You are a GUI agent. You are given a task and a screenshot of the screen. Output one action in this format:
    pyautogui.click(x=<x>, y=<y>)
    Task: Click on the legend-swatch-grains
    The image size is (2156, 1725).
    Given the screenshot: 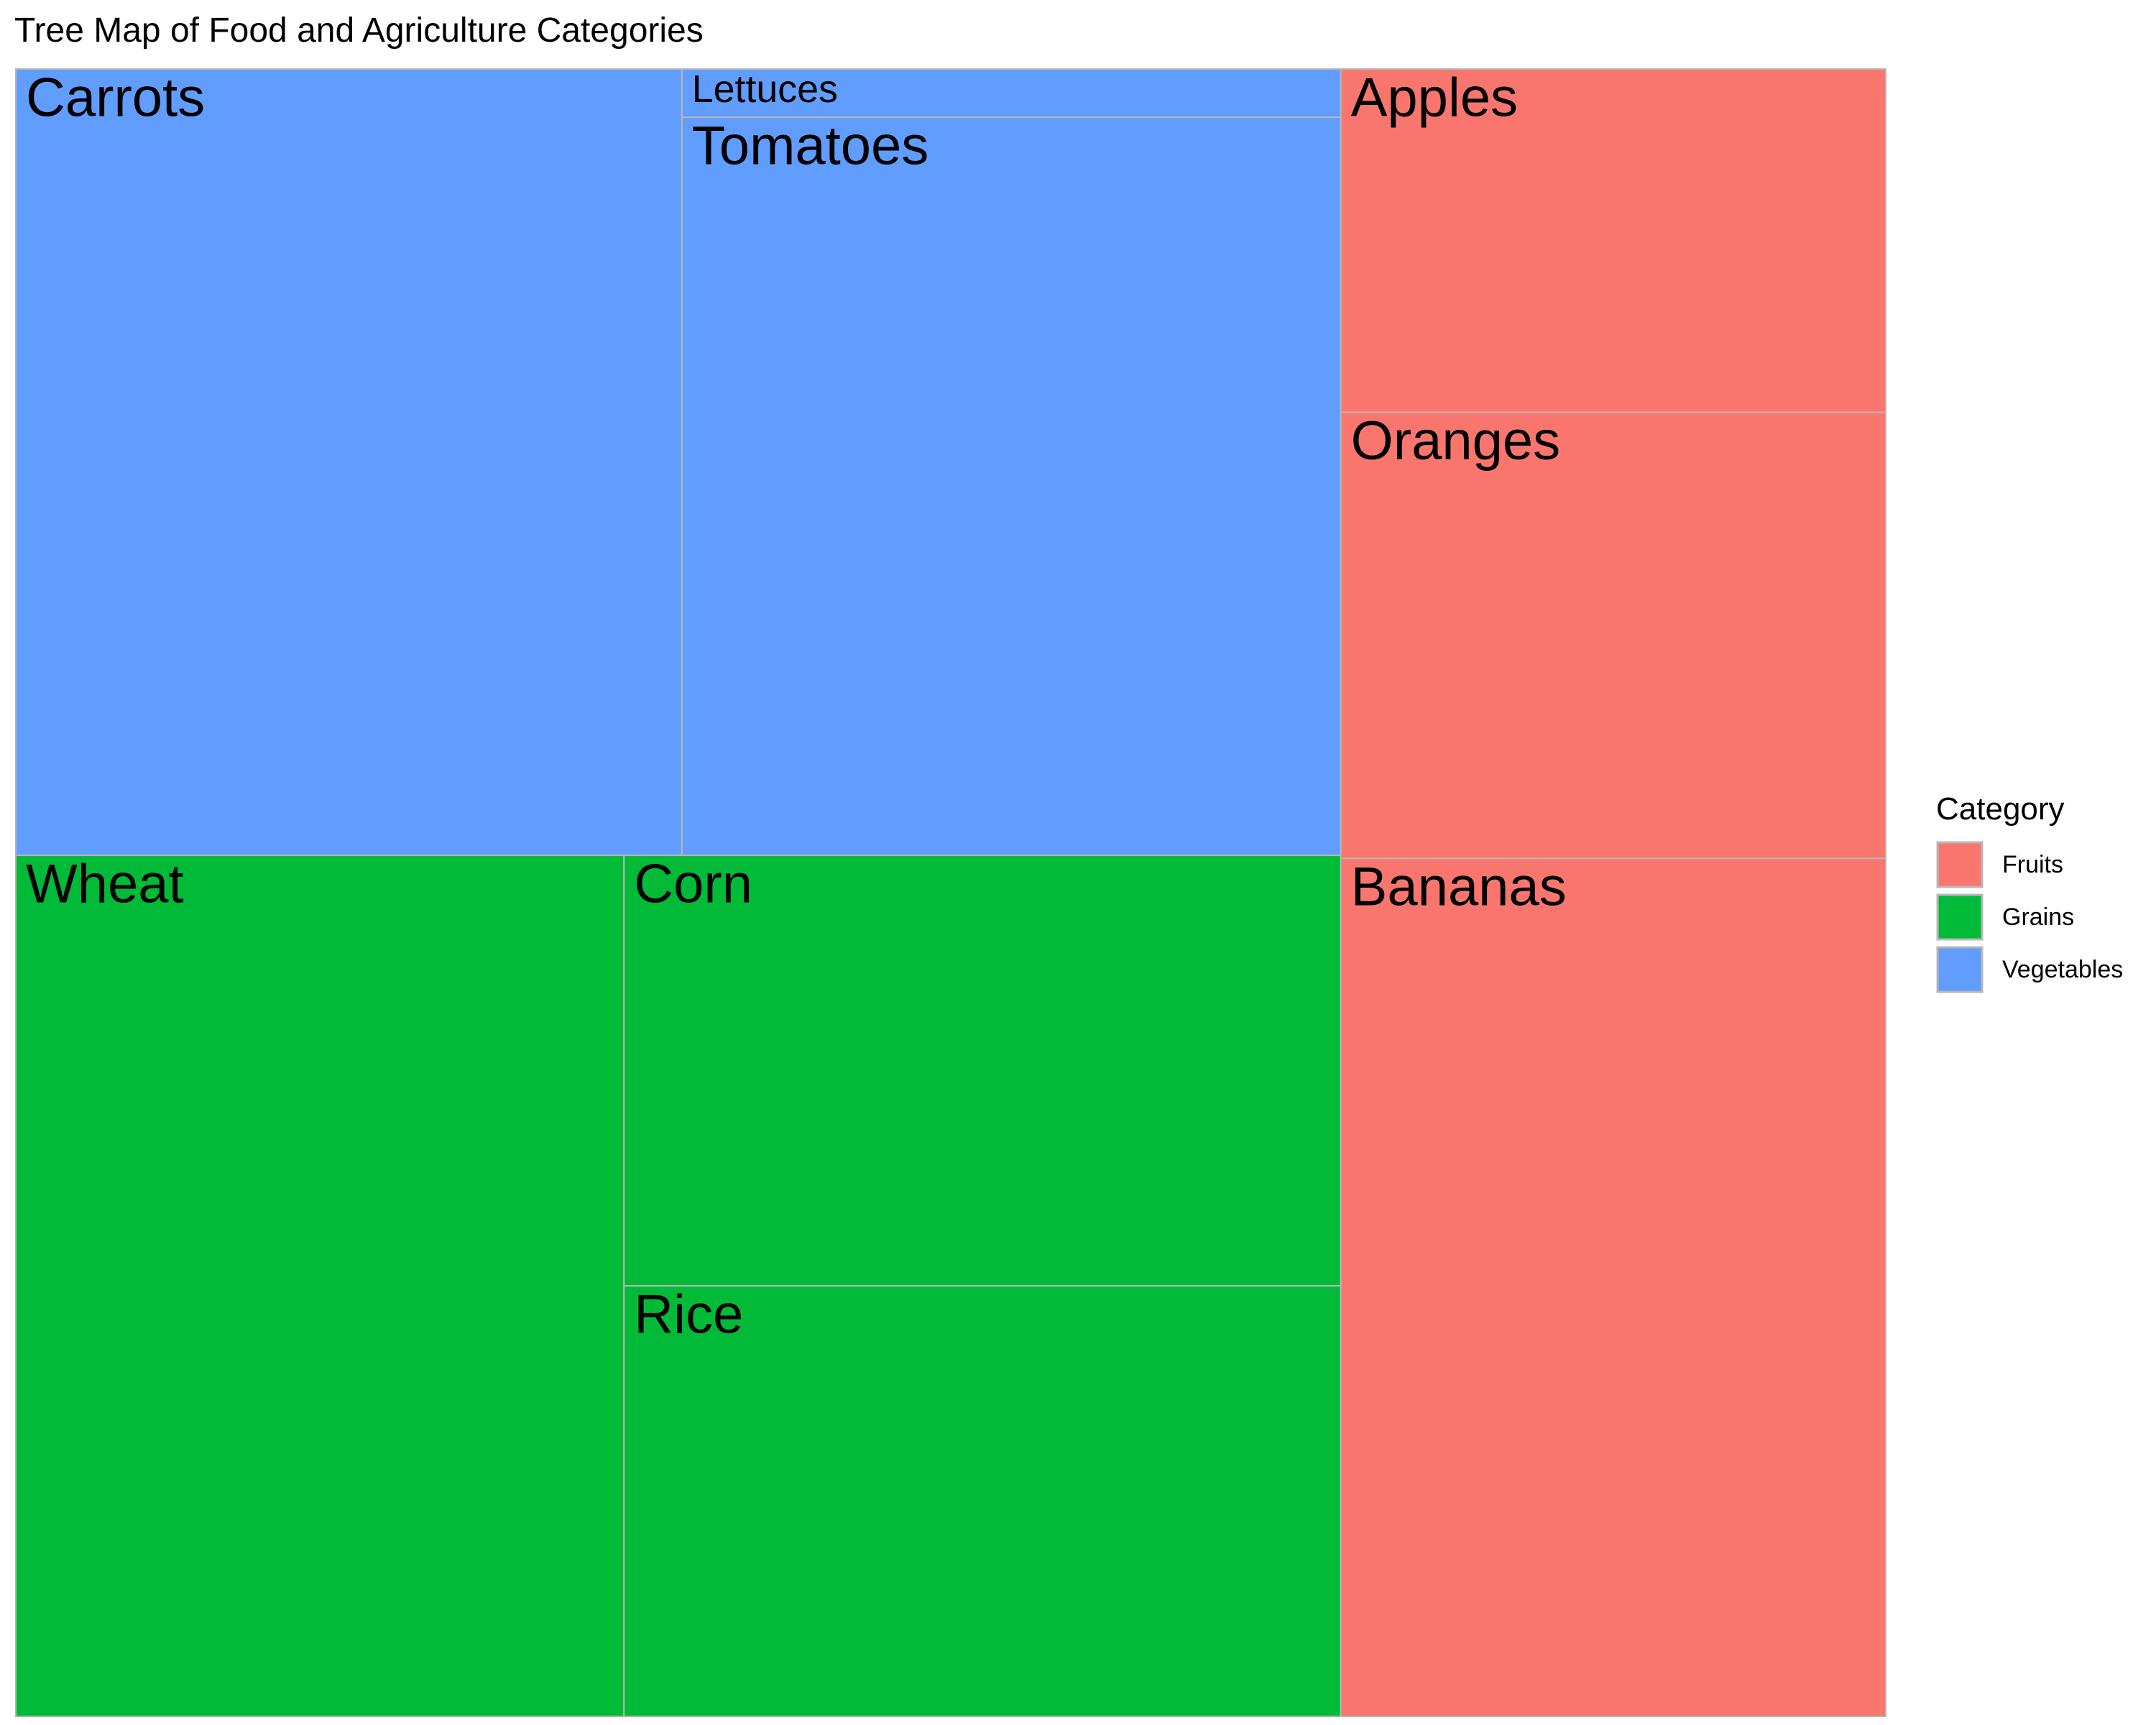 What is the action you would take?
    pyautogui.click(x=1960, y=917)
    